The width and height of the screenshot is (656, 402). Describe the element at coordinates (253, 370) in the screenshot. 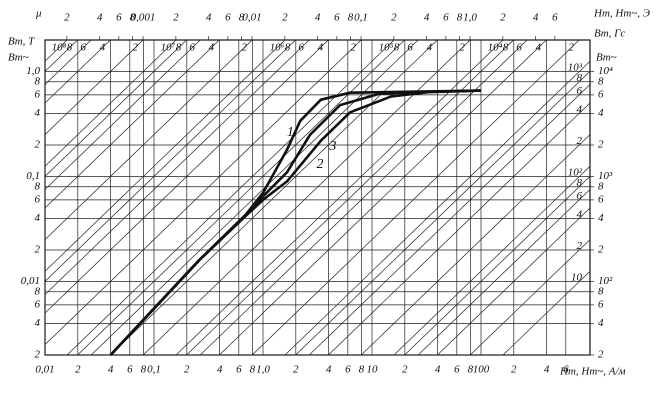

I see `x-tick-label: 8` at that location.